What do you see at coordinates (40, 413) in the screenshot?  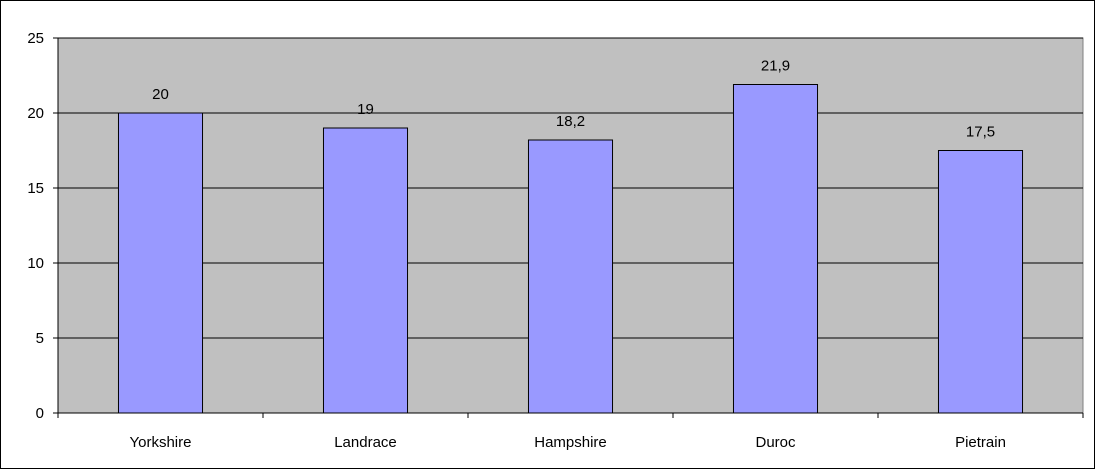 I see `y-tick-label: 0` at bounding box center [40, 413].